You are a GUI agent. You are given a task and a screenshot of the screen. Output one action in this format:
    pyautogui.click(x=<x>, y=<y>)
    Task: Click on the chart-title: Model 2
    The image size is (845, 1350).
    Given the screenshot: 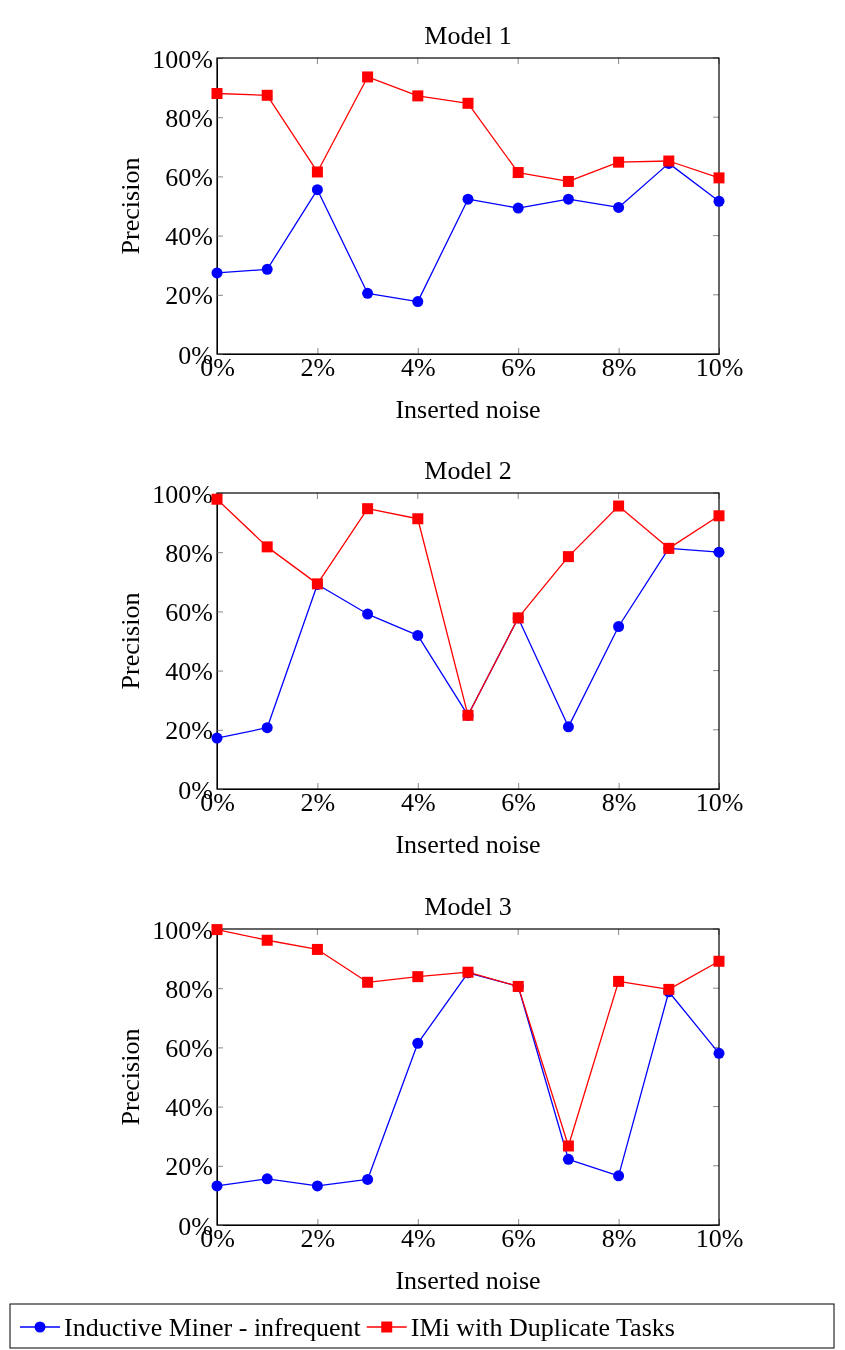 What is the action you would take?
    pyautogui.click(x=468, y=470)
    